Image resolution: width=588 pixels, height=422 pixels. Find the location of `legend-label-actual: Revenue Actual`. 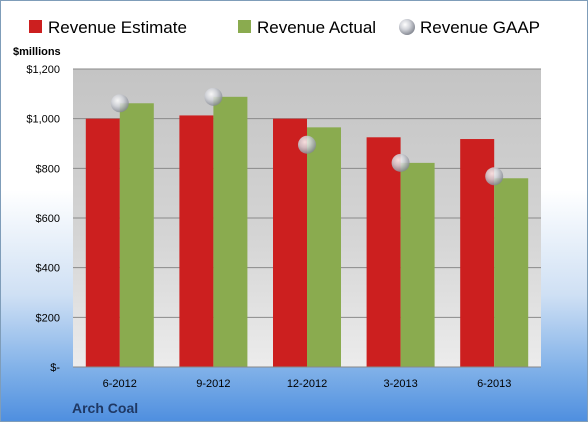

legend-label-actual: Revenue Actual is located at coordinates (316, 27).